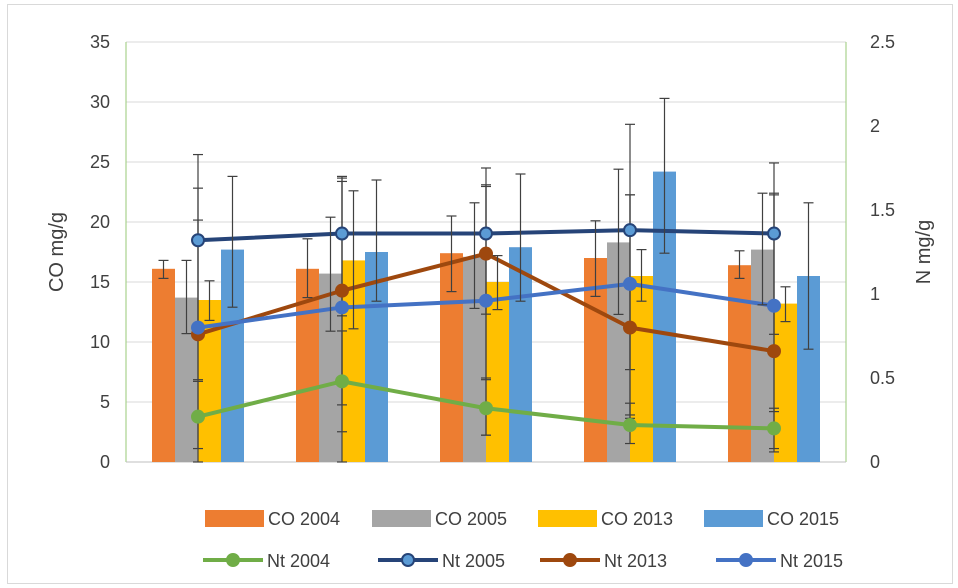  What do you see at coordinates (875, 294) in the screenshot?
I see `y2-tick-label: 1` at bounding box center [875, 294].